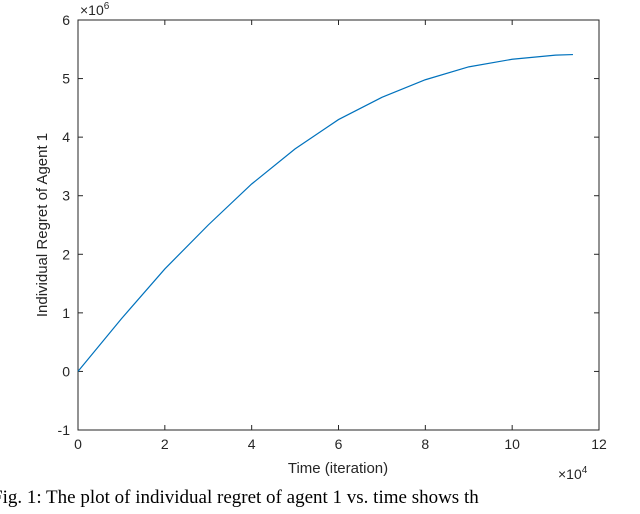 This screenshot has height=514, width=640. Describe the element at coordinates (252, 444) in the screenshot. I see `x-tick-label: 4` at that location.